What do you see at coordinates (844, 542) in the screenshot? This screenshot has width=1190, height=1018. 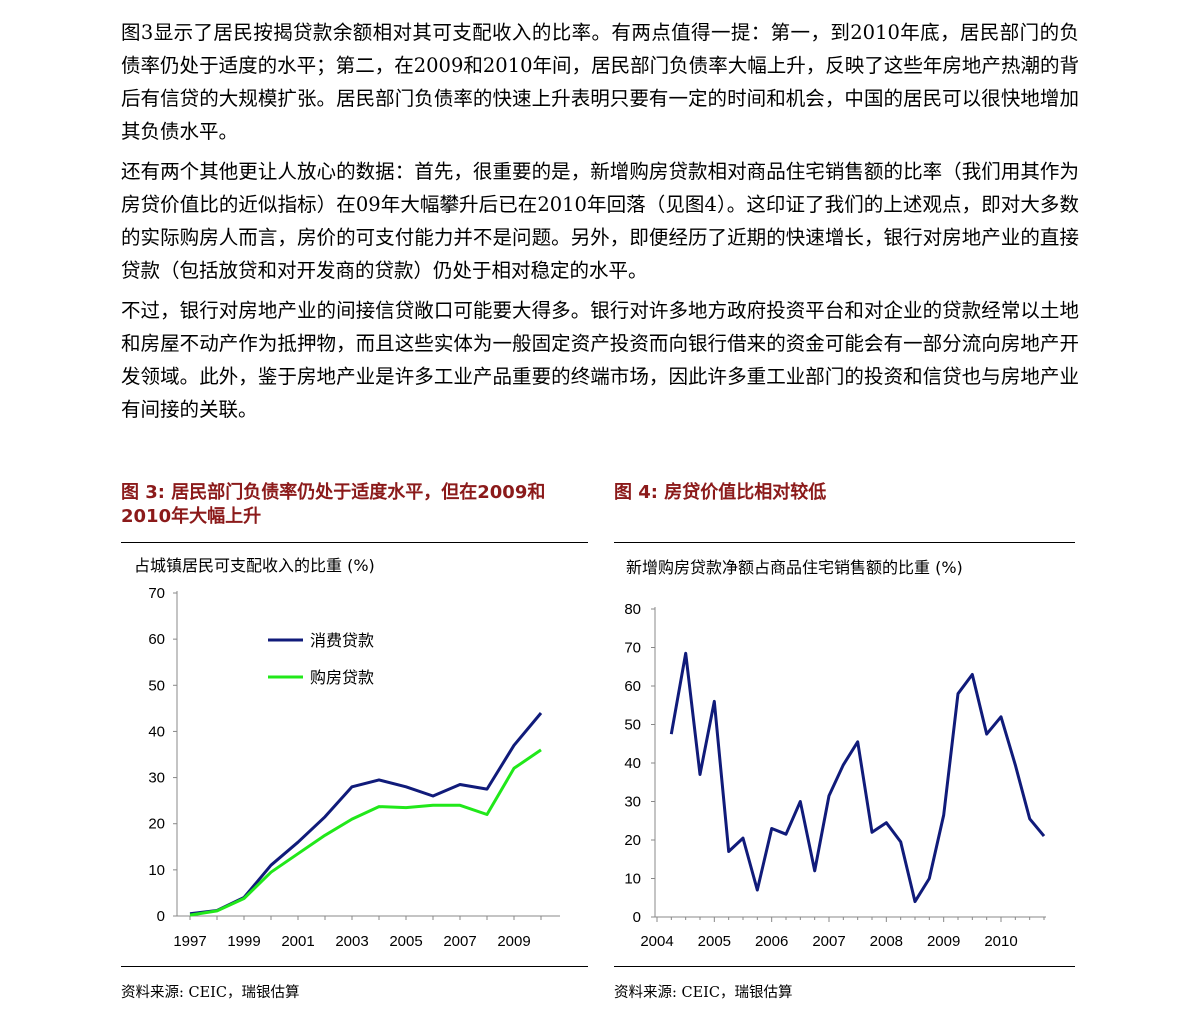 I see `figure-4-top-rule` at bounding box center [844, 542].